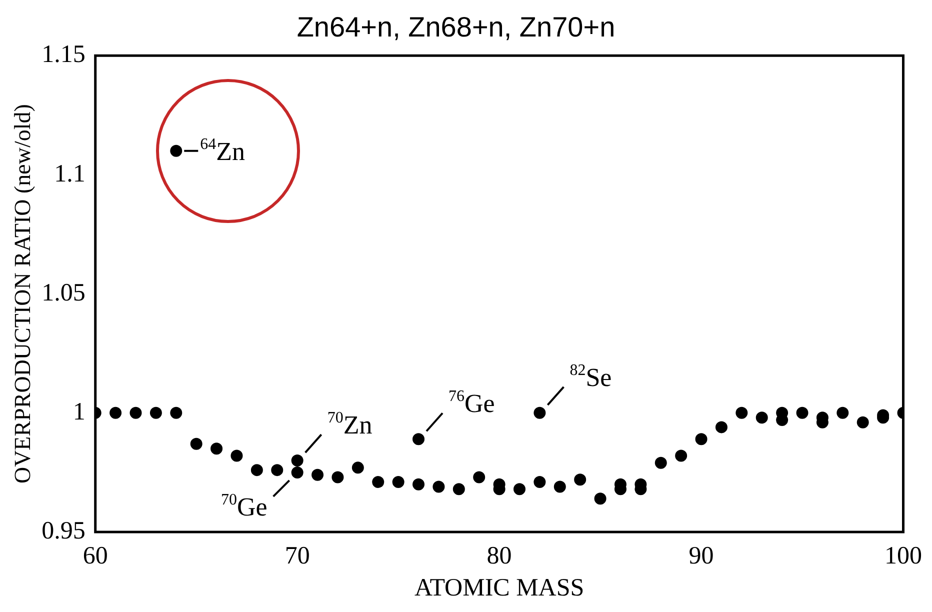 The image size is (932, 612). Describe the element at coordinates (456, 27) in the screenshot. I see `chart-title: Zn64+n, Zn68+n, Zn70+n` at that location.